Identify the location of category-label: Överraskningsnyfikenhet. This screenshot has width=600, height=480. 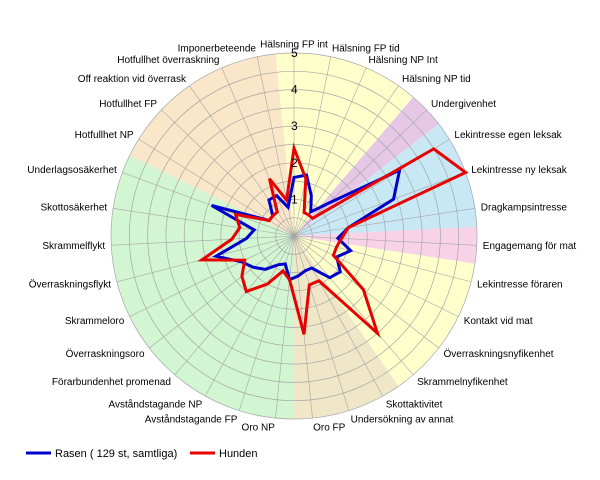
(499, 354).